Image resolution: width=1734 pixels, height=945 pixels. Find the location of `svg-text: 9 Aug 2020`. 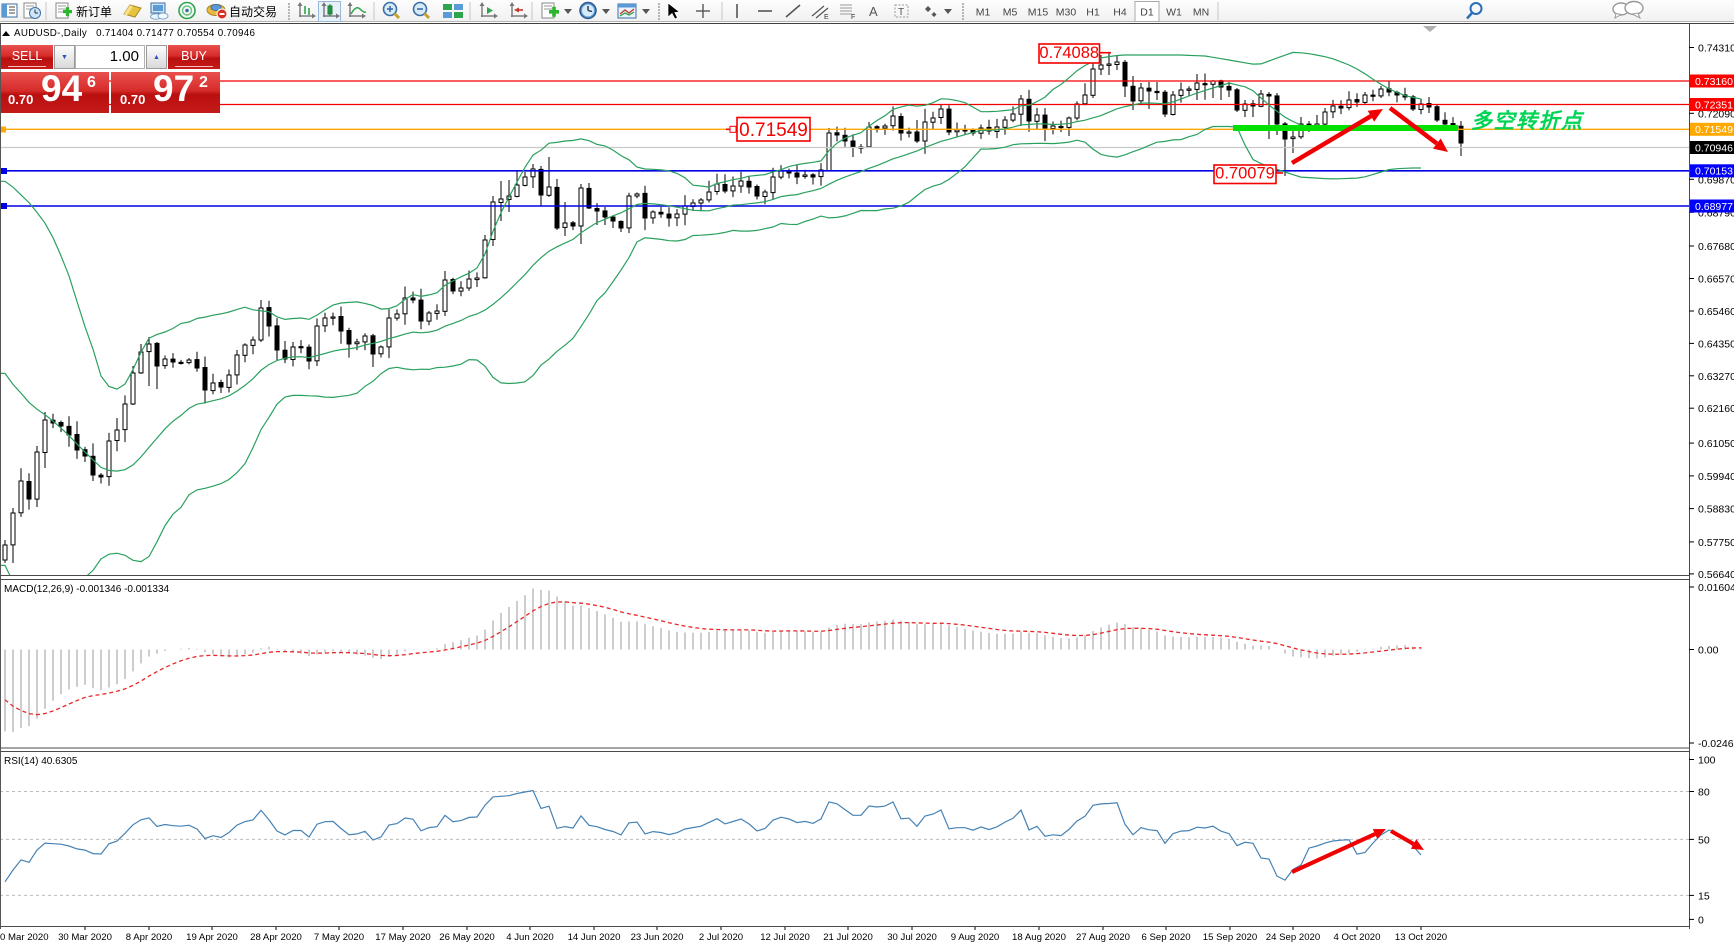

svg-text: 9 Aug 2020 is located at coordinates (975, 937).